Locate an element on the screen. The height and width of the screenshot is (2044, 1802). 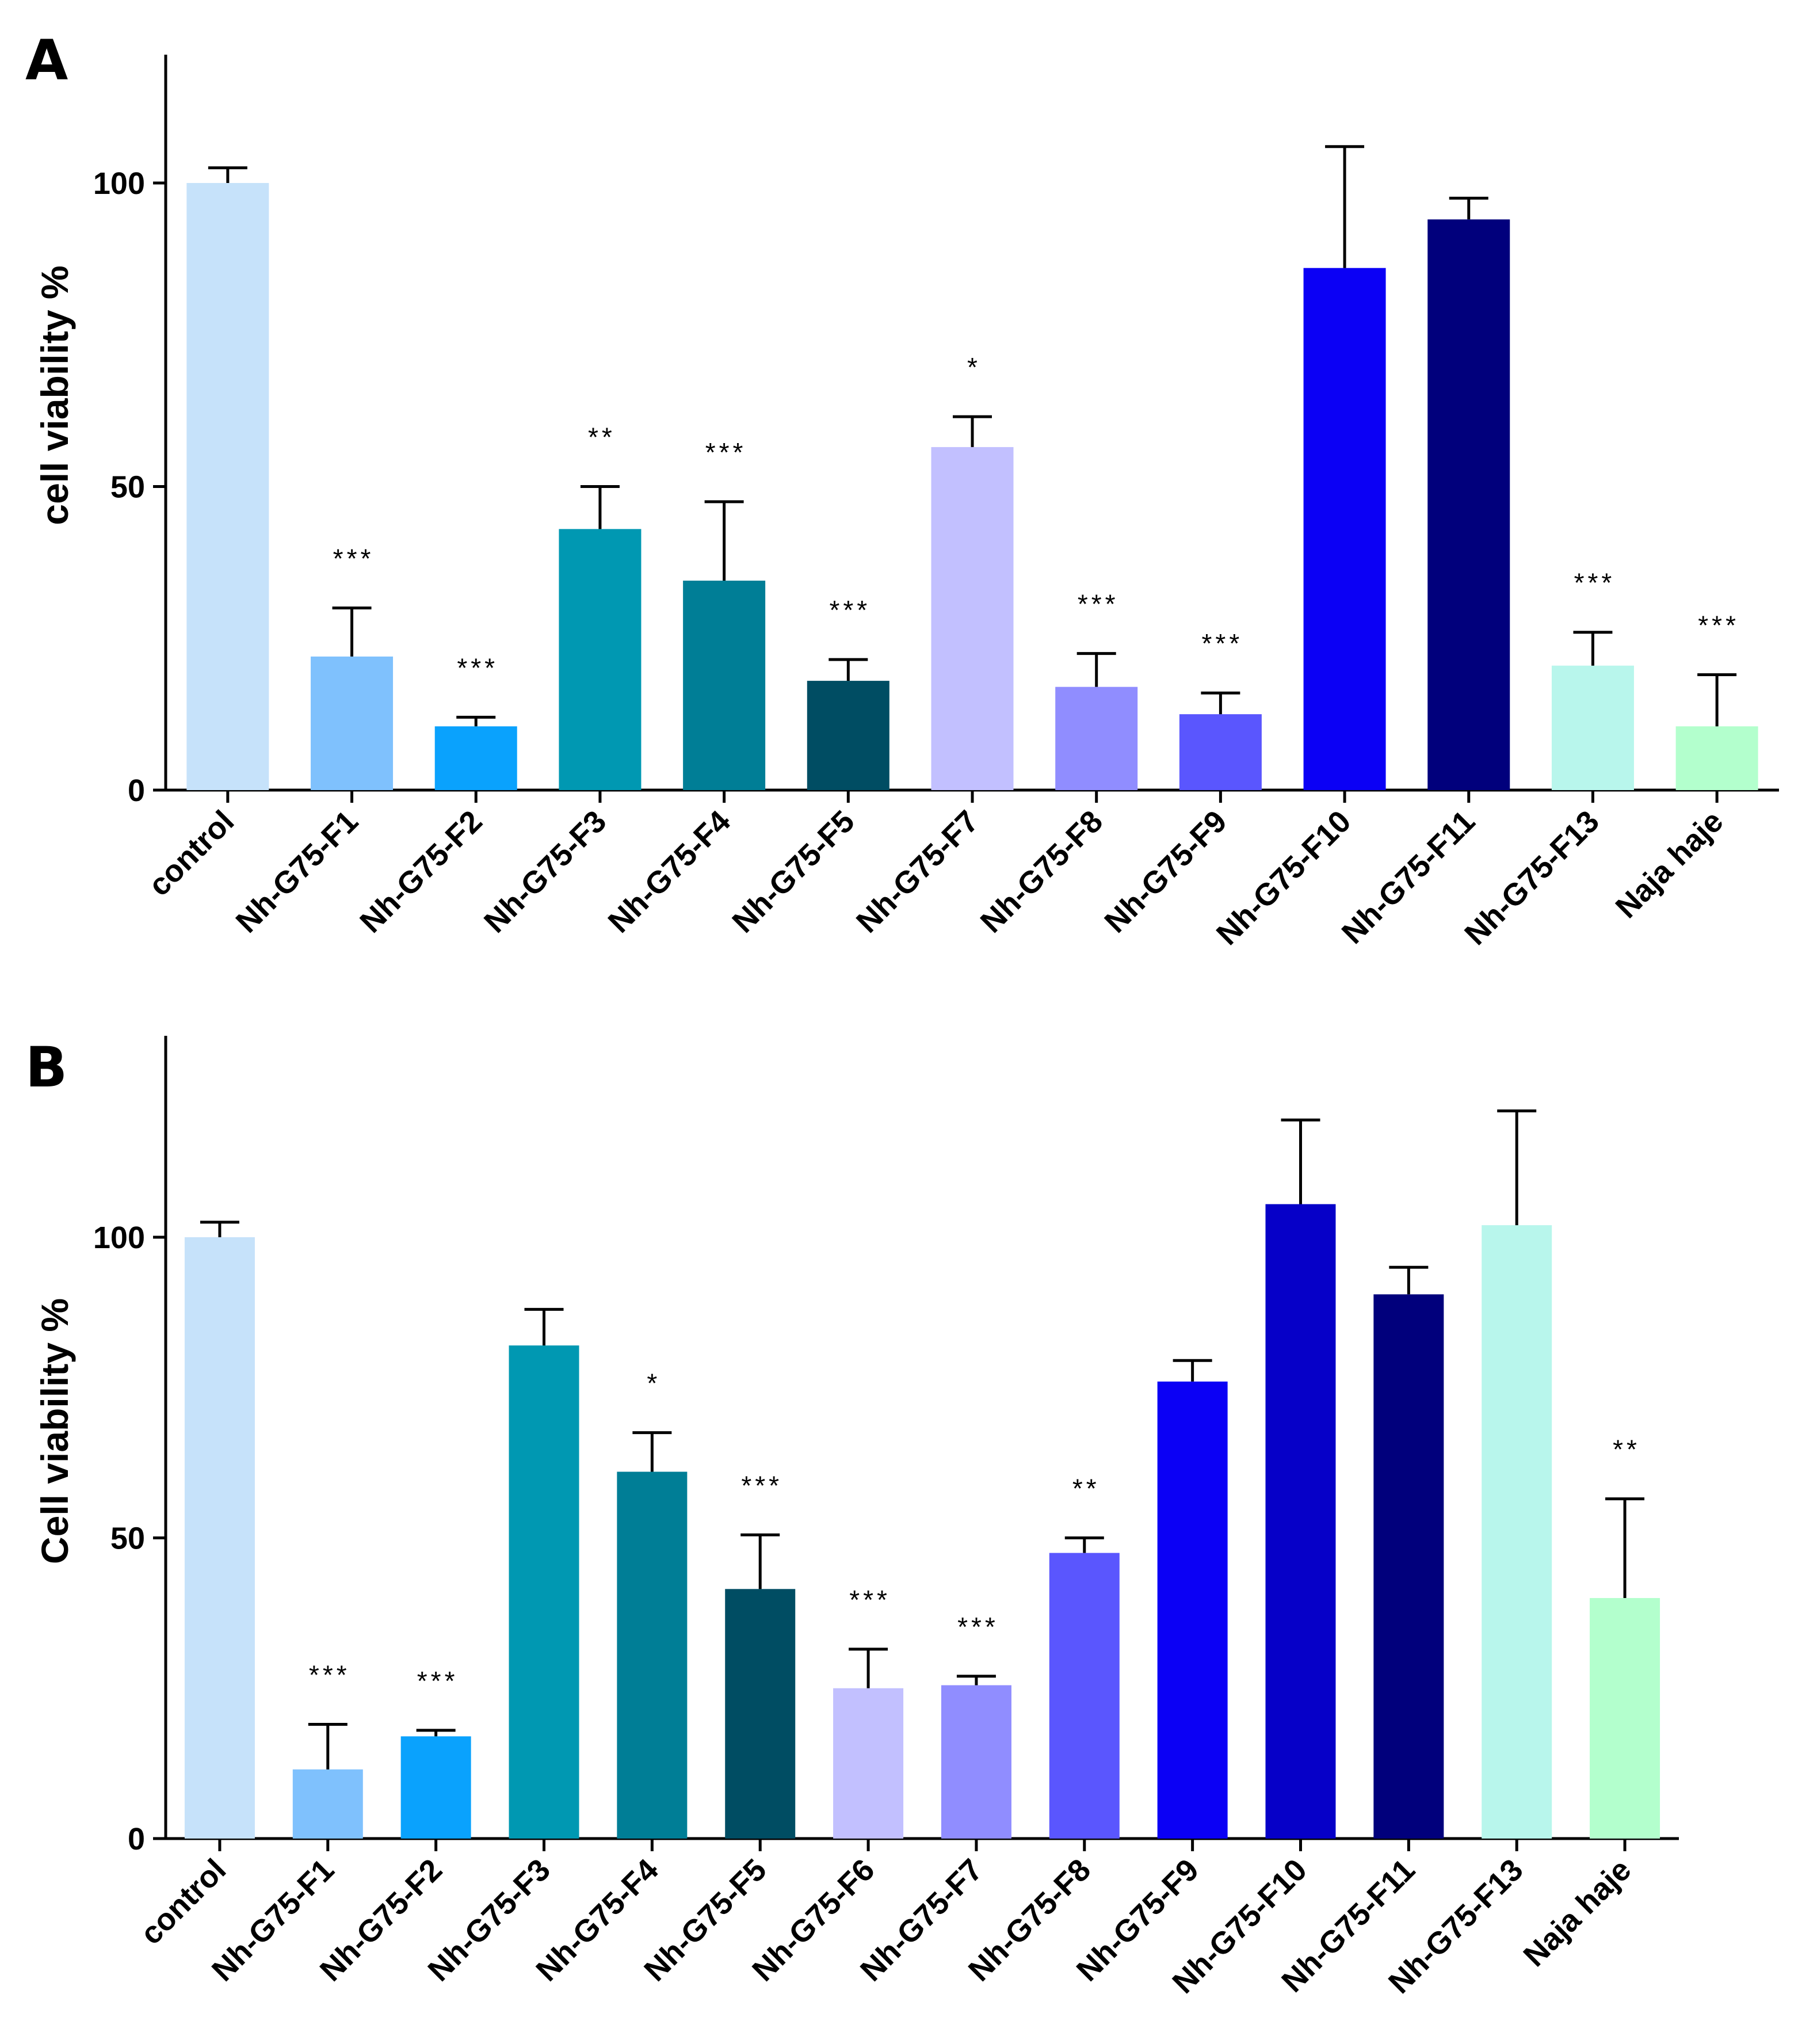
category-label: Nh-G75-F8 is located at coordinates (1041, 871).